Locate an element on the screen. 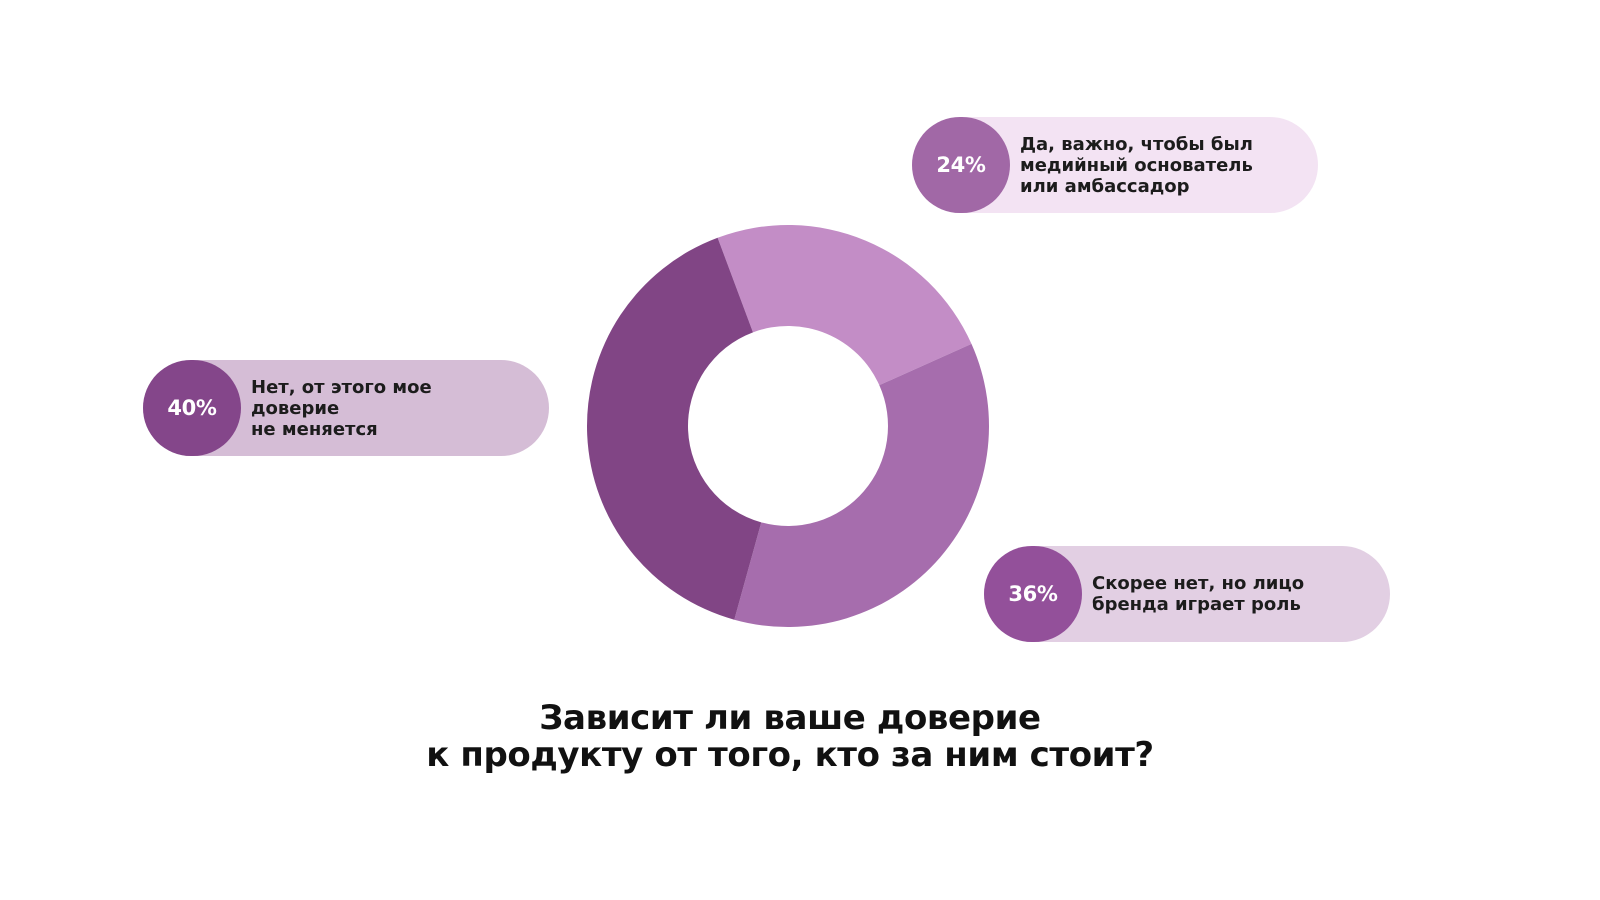 The height and width of the screenshot is (900, 1600). legend-label-rather-no: Скорее нет, но лицо бренда играет роль is located at coordinates (1198, 594).